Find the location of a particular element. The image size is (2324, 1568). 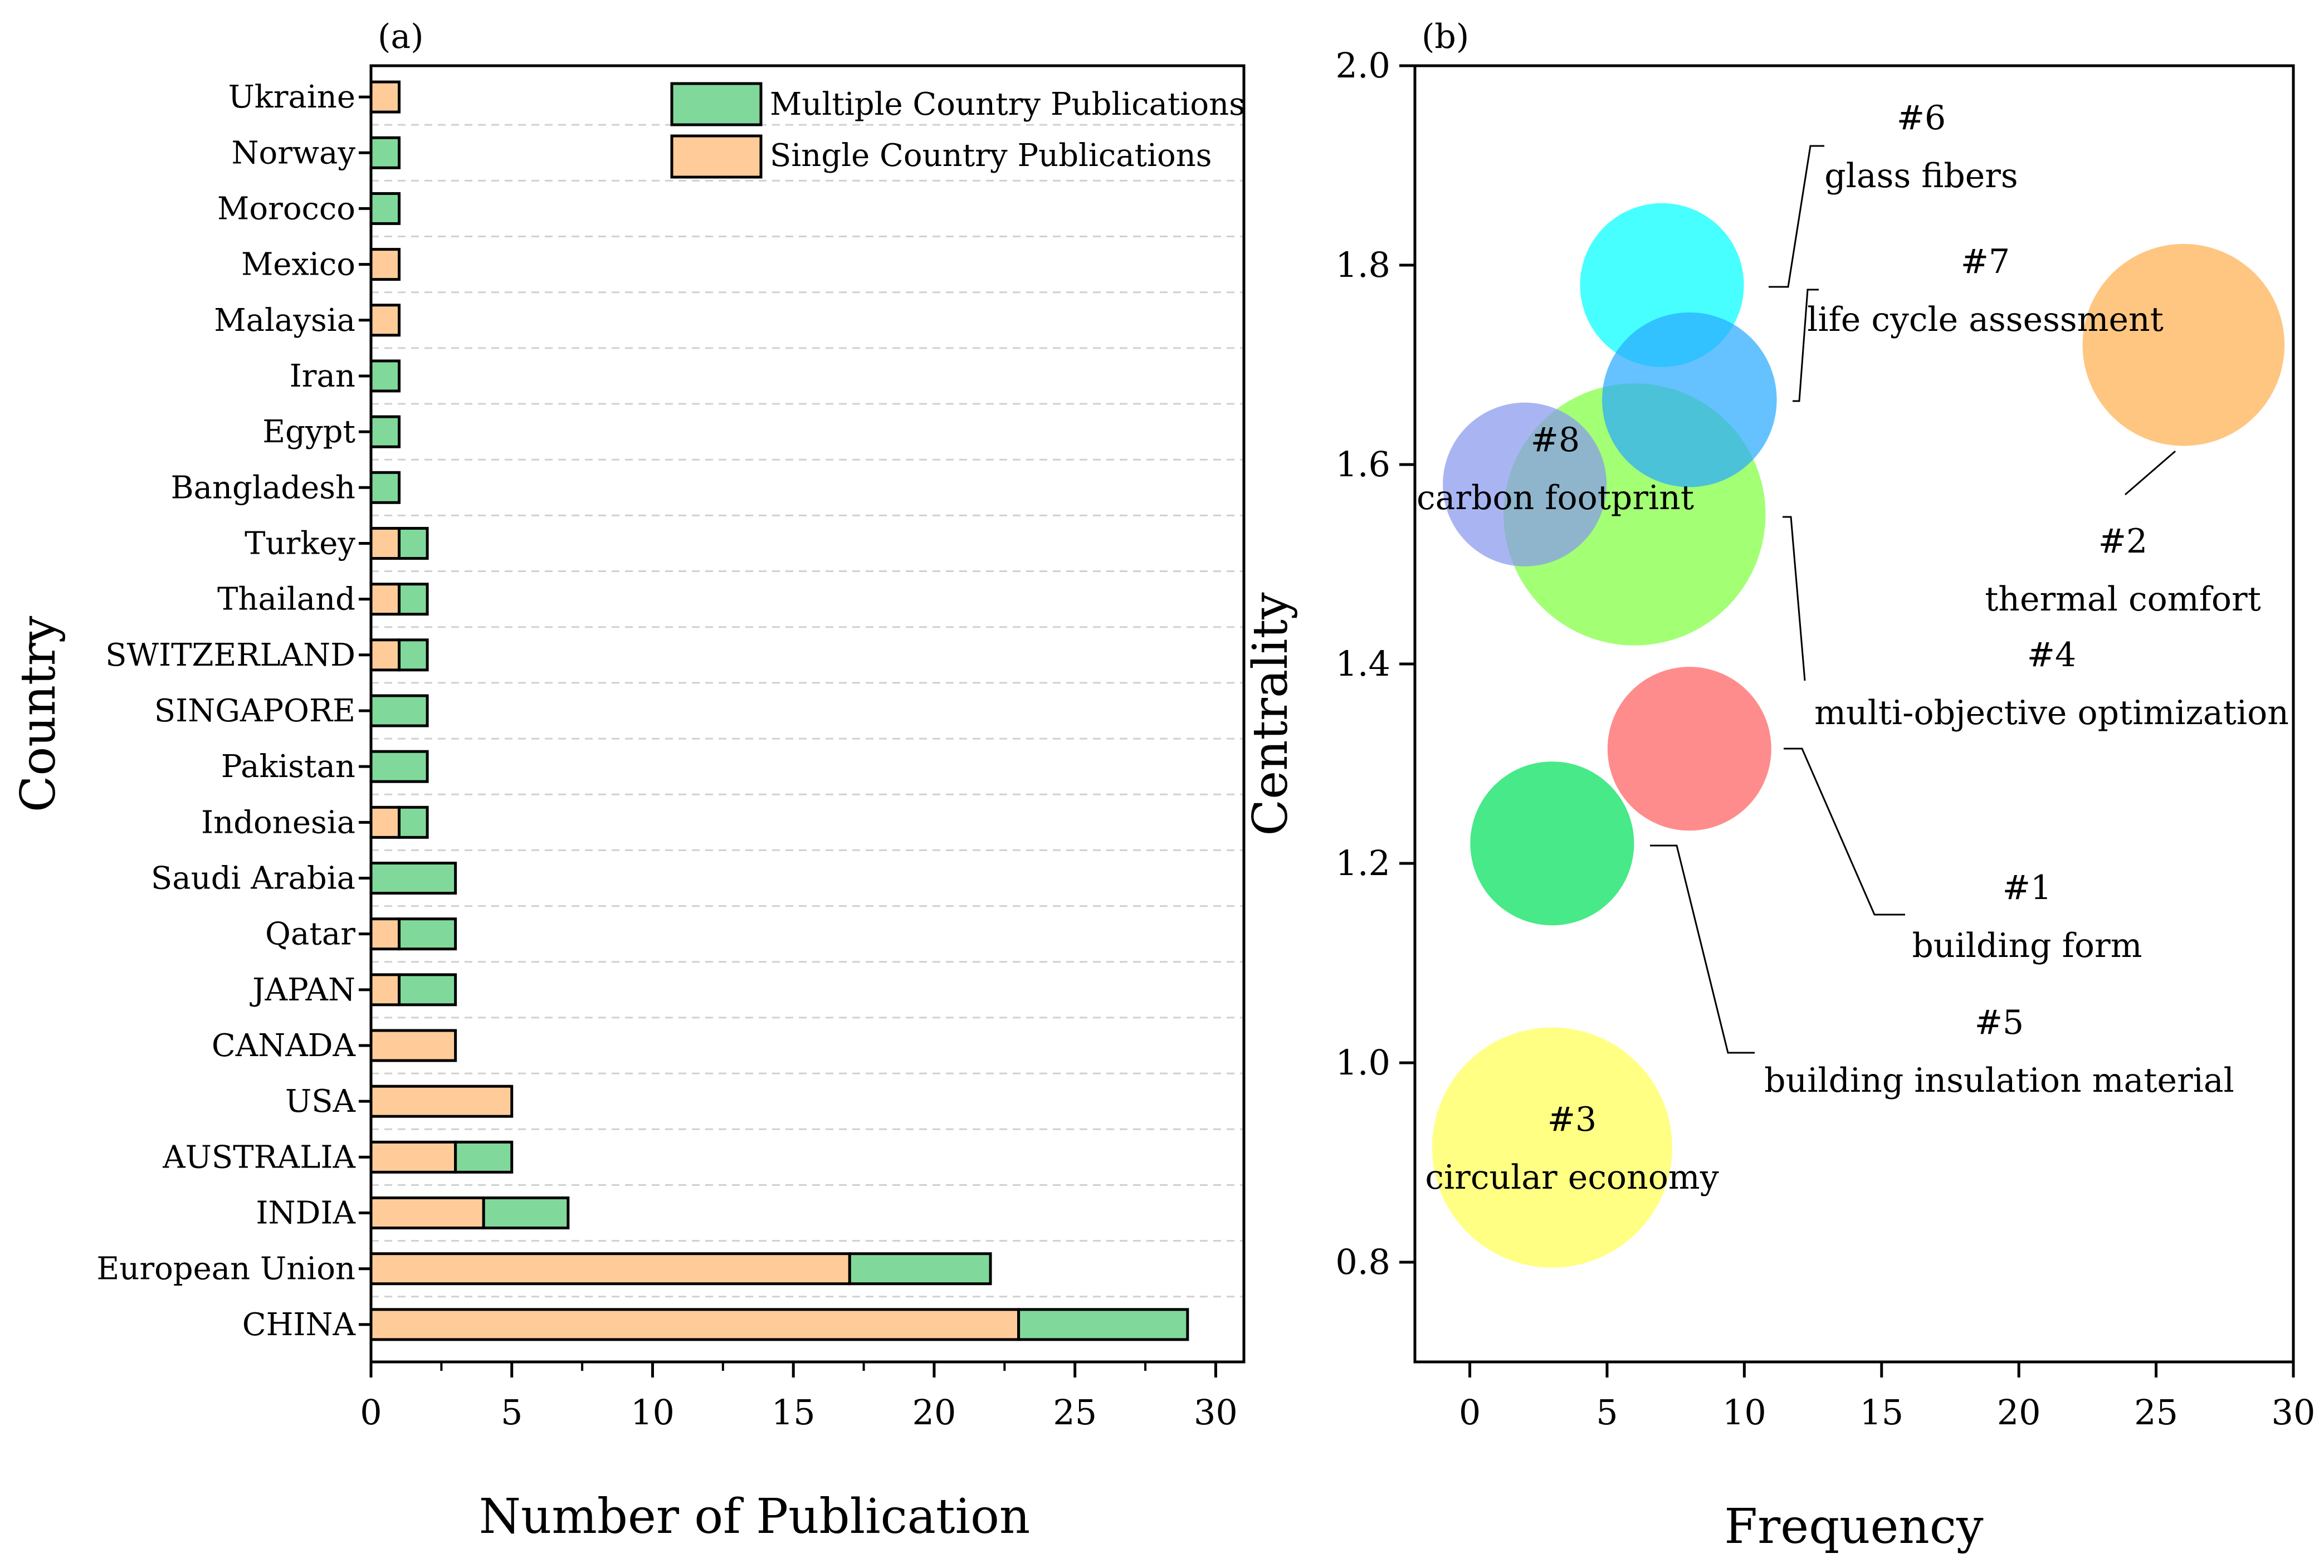

legend-swatch-single is located at coordinates (716, 156).